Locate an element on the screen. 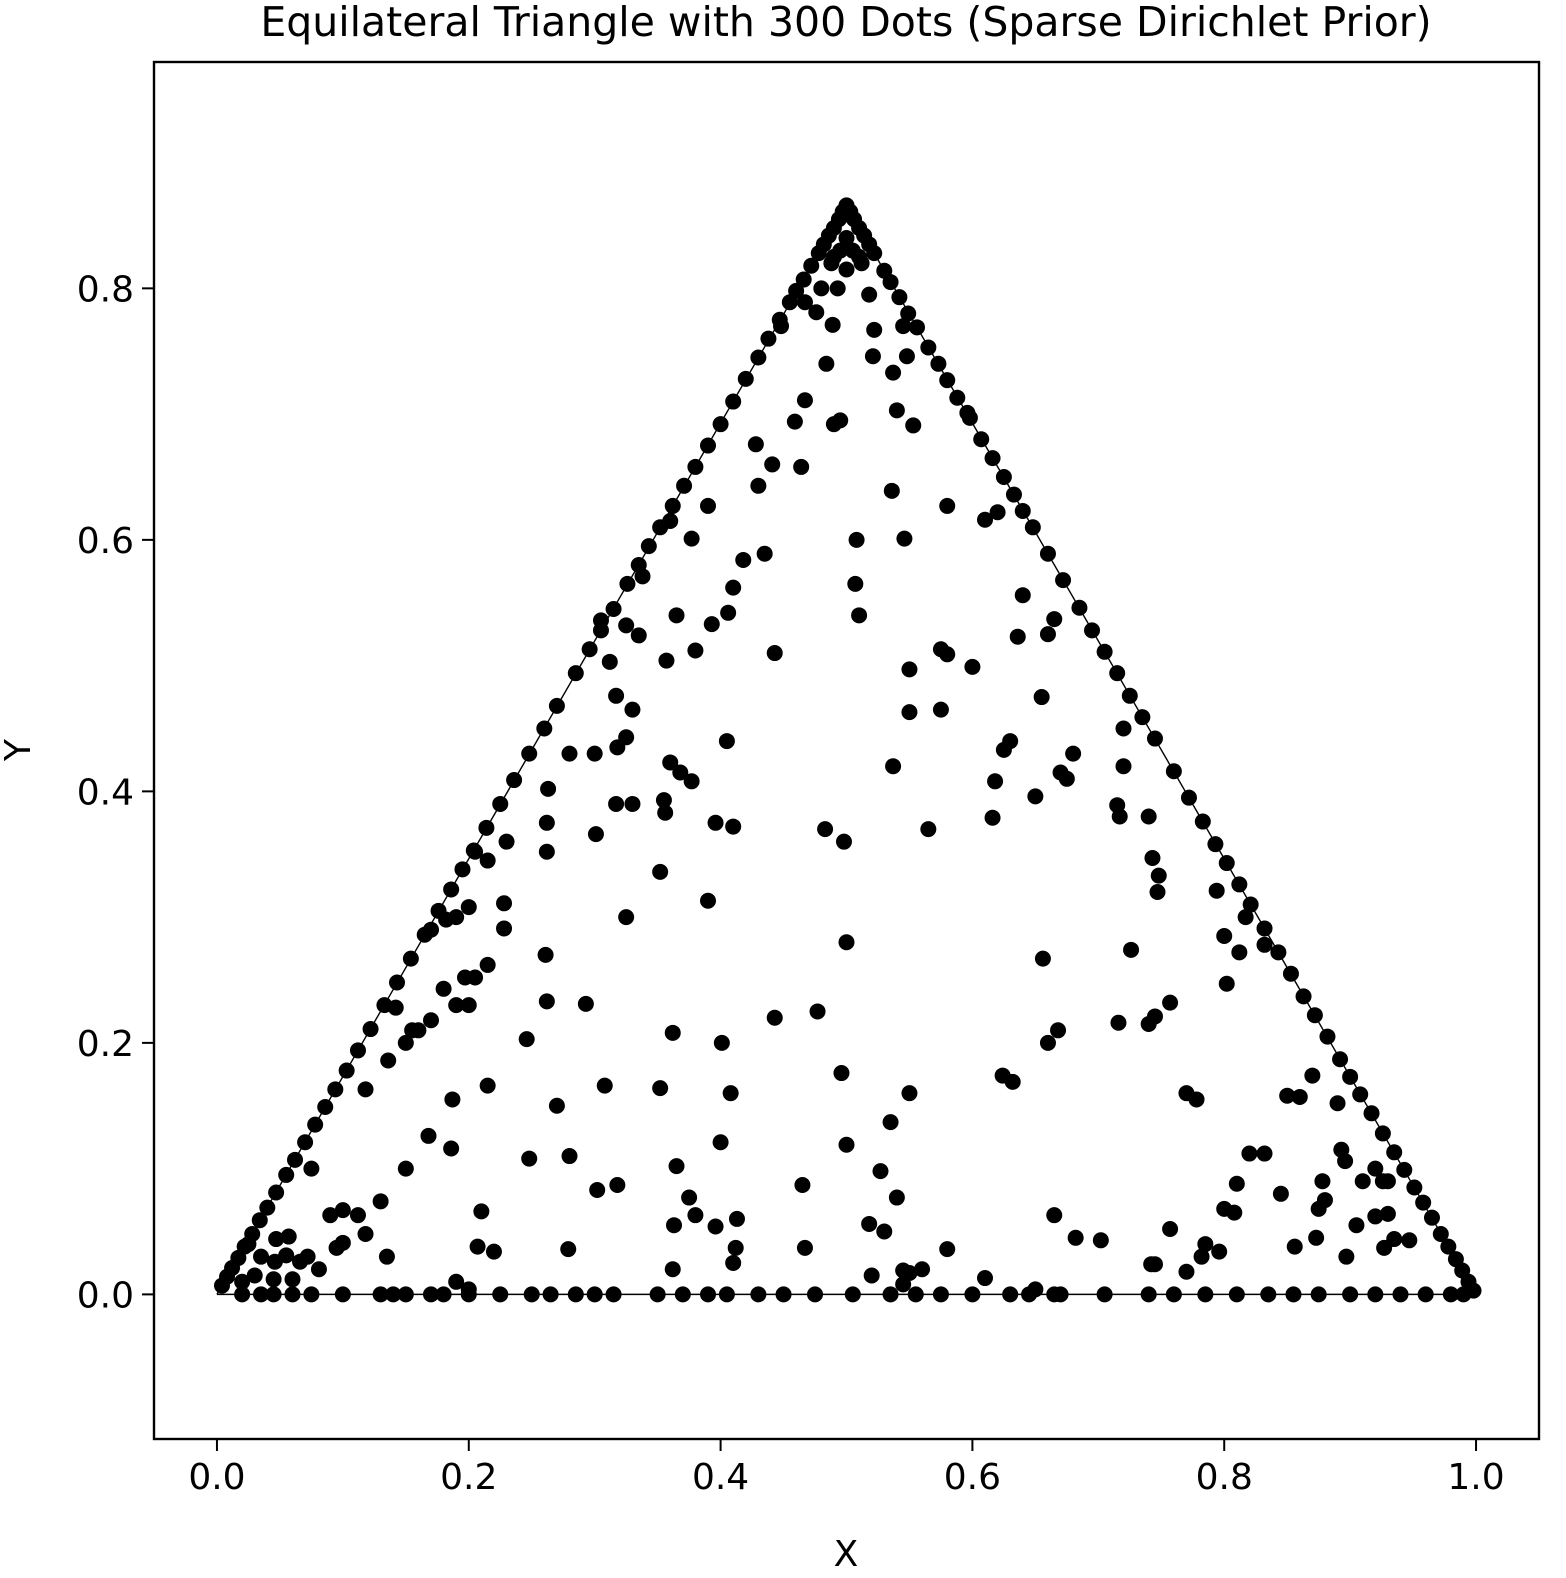 The height and width of the screenshot is (1578, 1566). y-axis-label: Y is located at coordinates (19, 750).